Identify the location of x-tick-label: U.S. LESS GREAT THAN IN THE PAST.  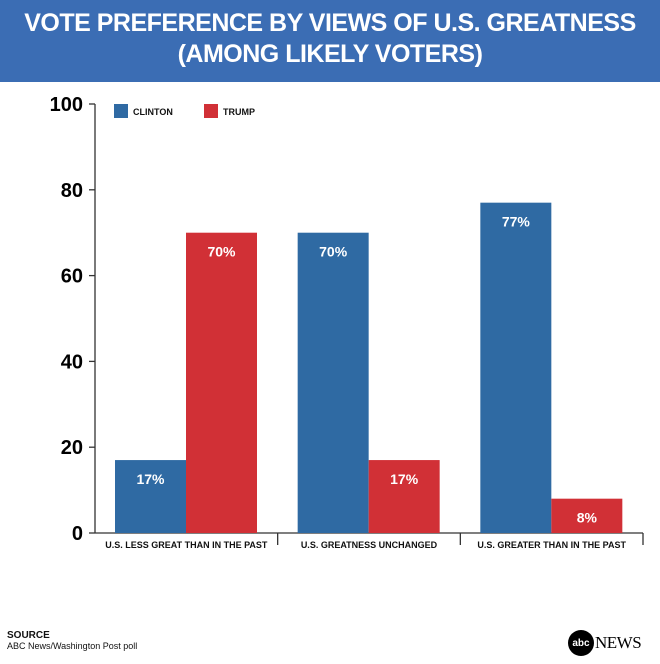
(186, 545).